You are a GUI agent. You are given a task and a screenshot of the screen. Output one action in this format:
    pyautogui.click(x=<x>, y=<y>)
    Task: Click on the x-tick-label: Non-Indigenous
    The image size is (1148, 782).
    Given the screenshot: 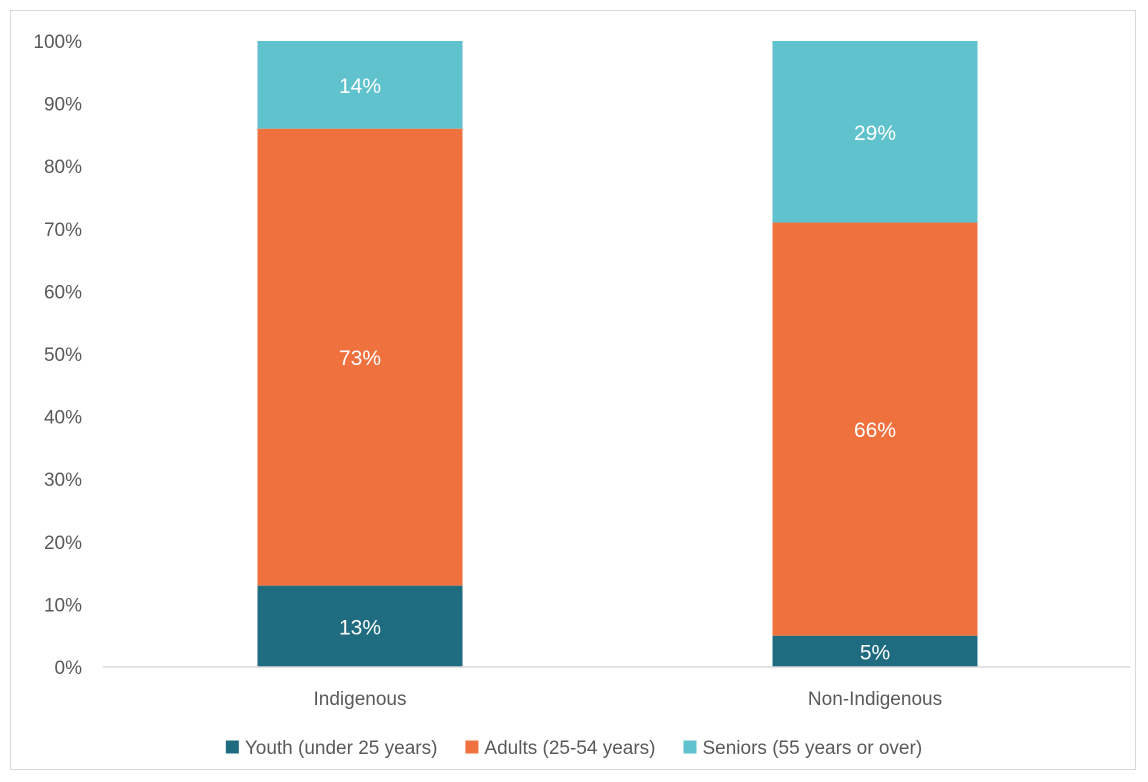 What is the action you would take?
    pyautogui.click(x=875, y=699)
    